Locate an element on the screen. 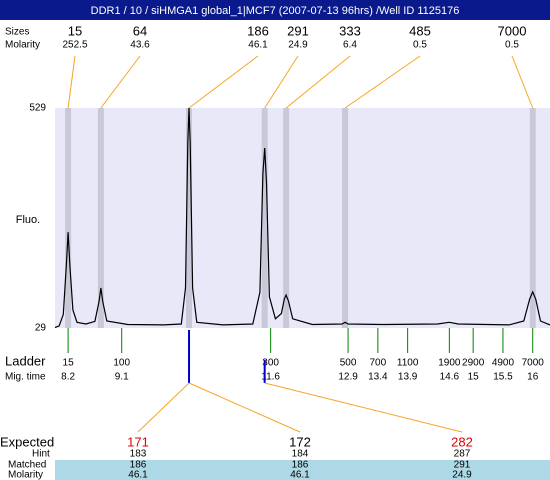 Image resolution: width=550 pixels, height=480 pixels. ladder-time: 8.2 is located at coordinates (68, 377).